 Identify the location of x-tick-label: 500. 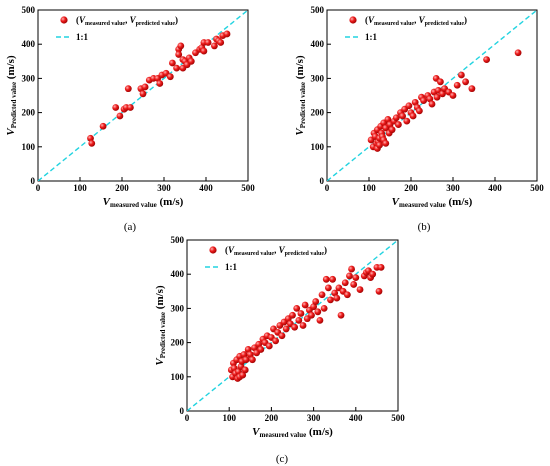
(398, 418).